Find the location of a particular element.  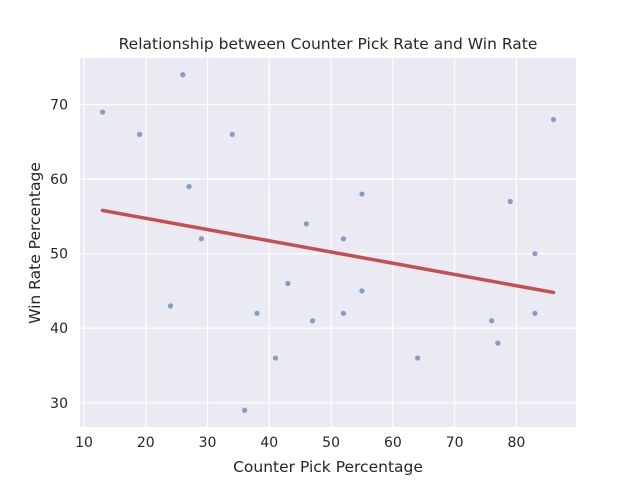

y-tick-label: 40 is located at coordinates (59, 329).